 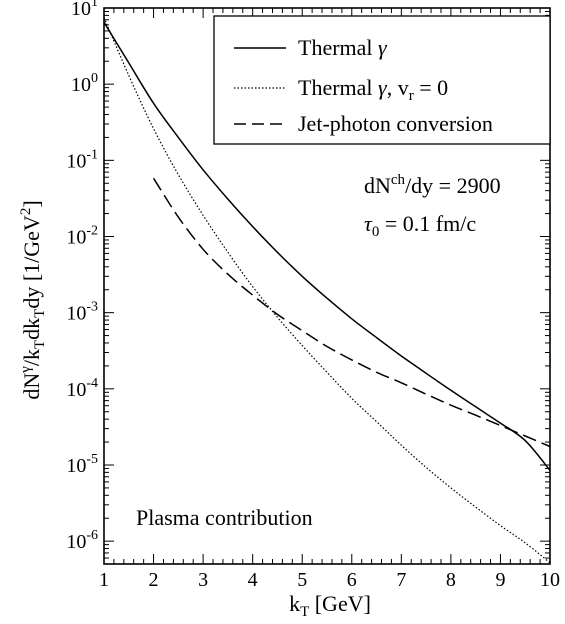 What do you see at coordinates (31, 329) in the screenshot?
I see `y-label-part: dk` at bounding box center [31, 329].